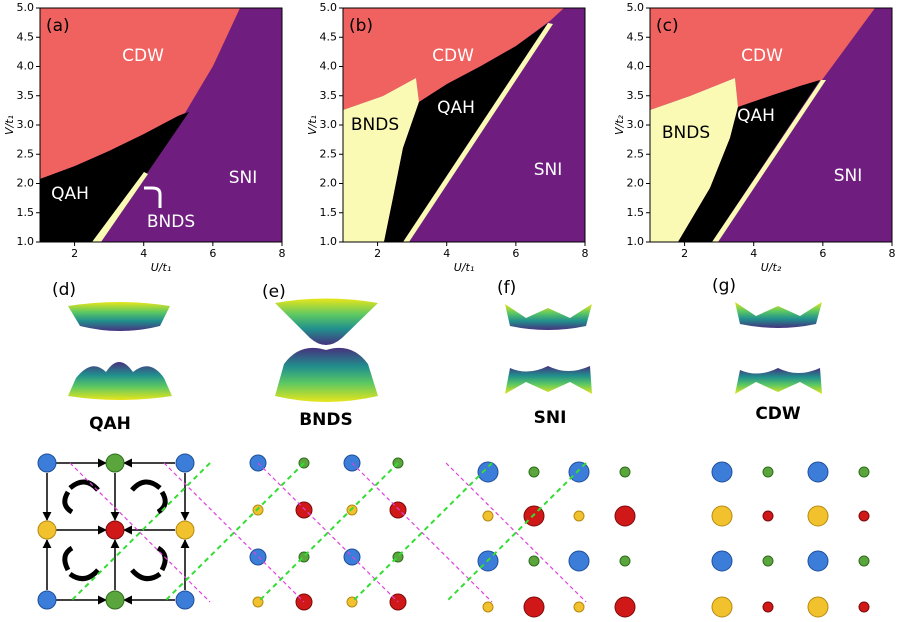 Image resolution: width=898 pixels, height=622 pixels. Describe the element at coordinates (778, 414) in the screenshot. I see `phase-label: CDW` at that location.